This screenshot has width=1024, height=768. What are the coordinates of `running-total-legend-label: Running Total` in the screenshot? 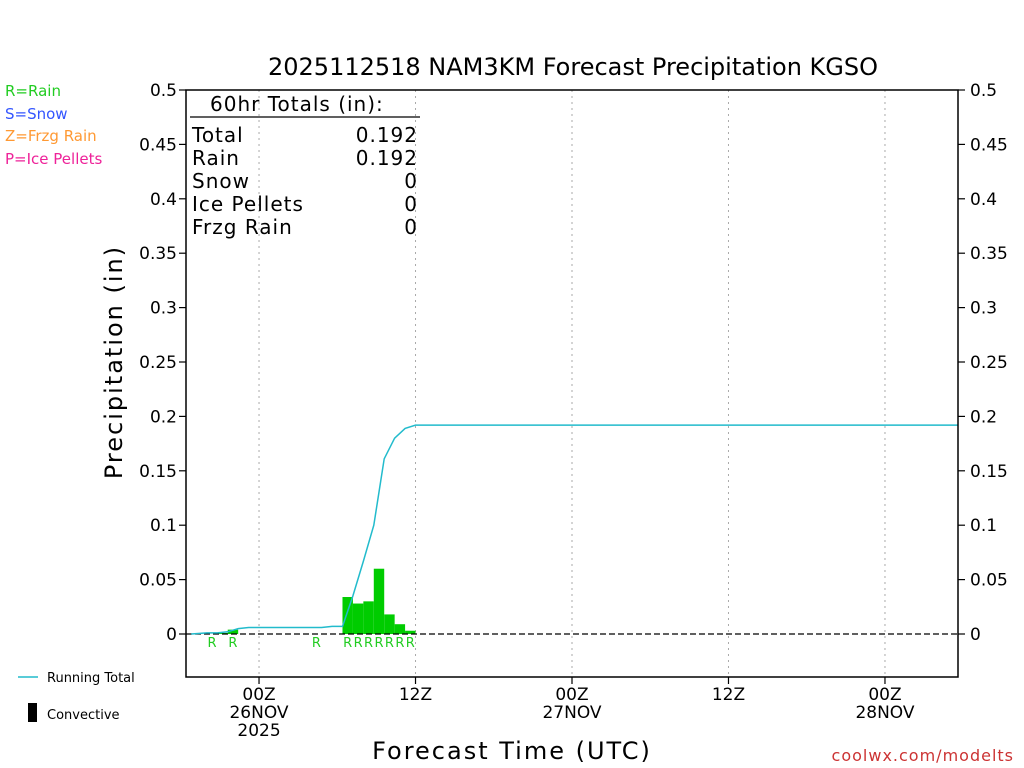 It's located at (91, 678).